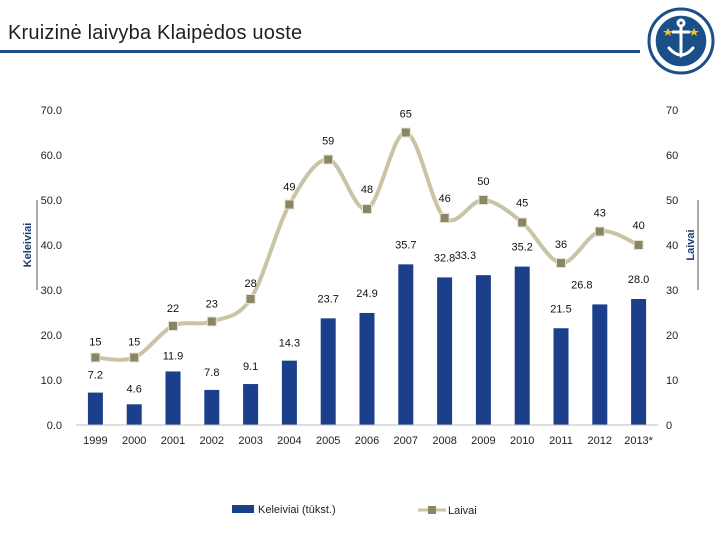  Describe the element at coordinates (672, 246) in the screenshot. I see `y-right-tick-label: 40` at that location.